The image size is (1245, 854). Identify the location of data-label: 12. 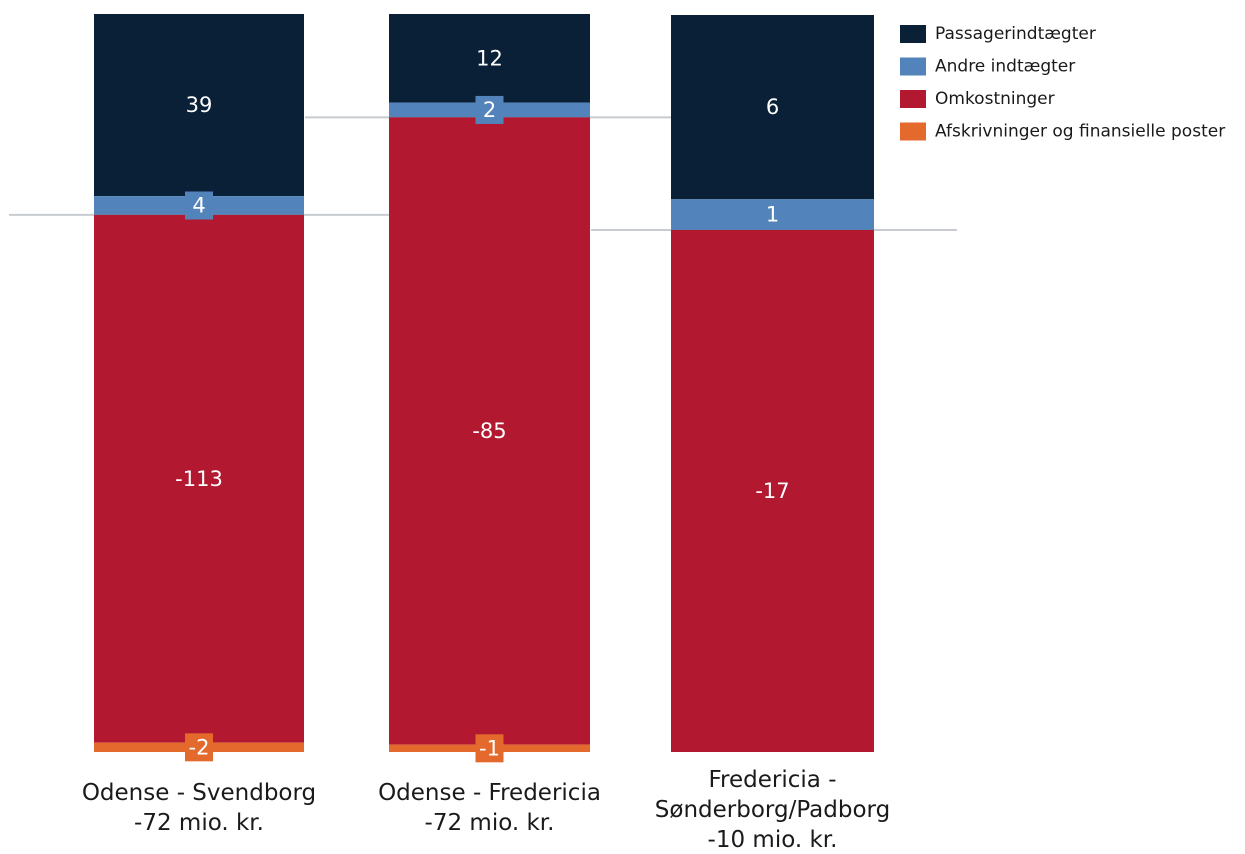
(489, 58).